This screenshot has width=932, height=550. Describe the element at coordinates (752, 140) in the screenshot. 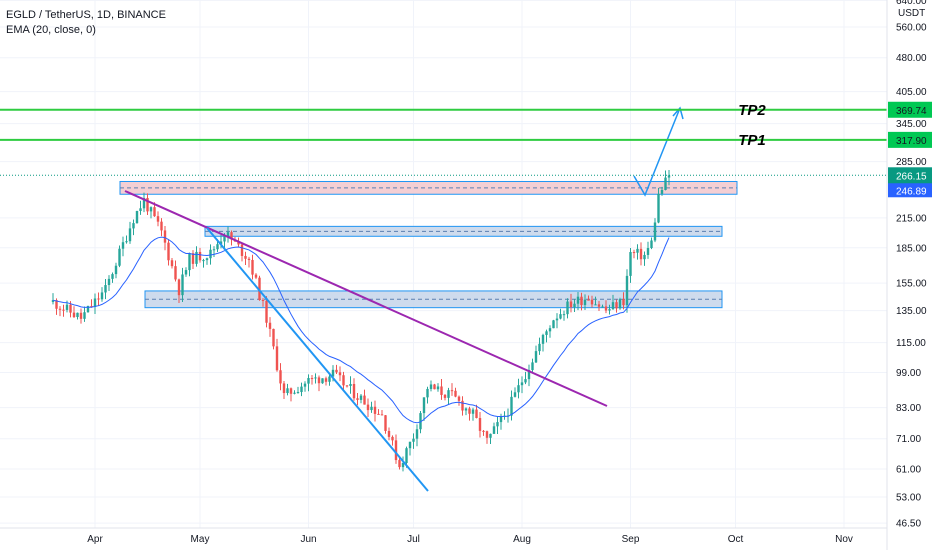

I see `tp-label: TP1` at that location.